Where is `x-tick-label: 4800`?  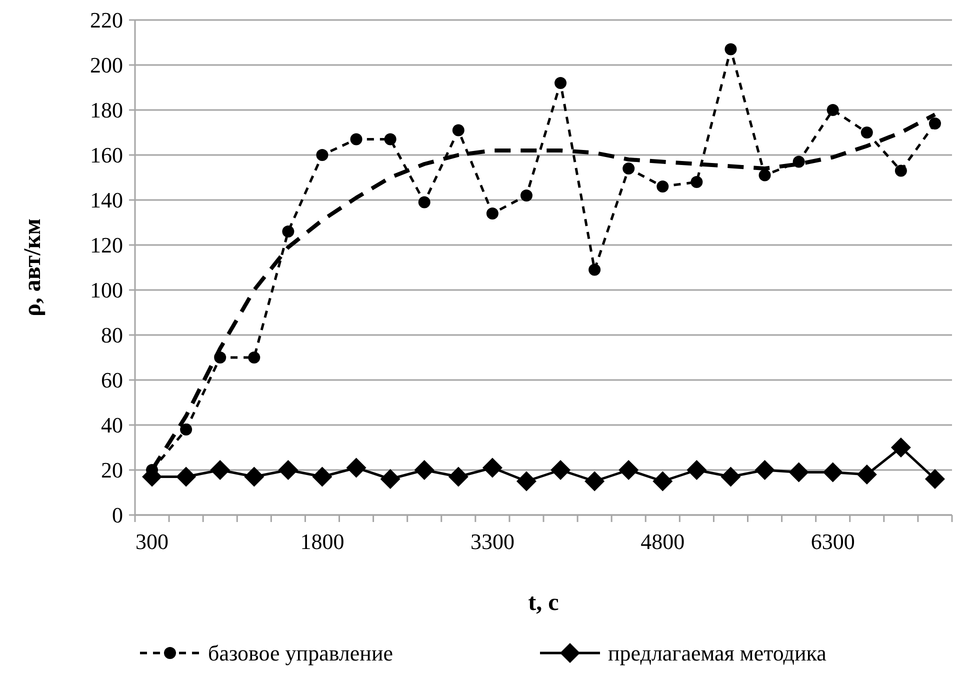
x-tick-label: 4800 is located at coordinates (662, 541).